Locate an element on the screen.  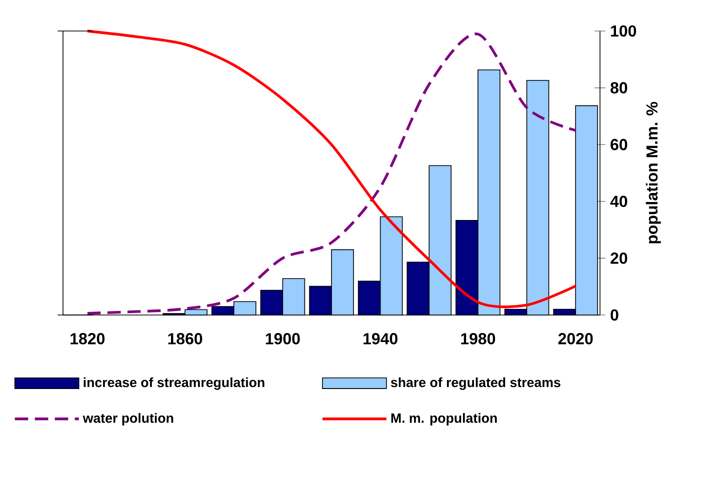
y-tick-label: 60 is located at coordinates (619, 144).